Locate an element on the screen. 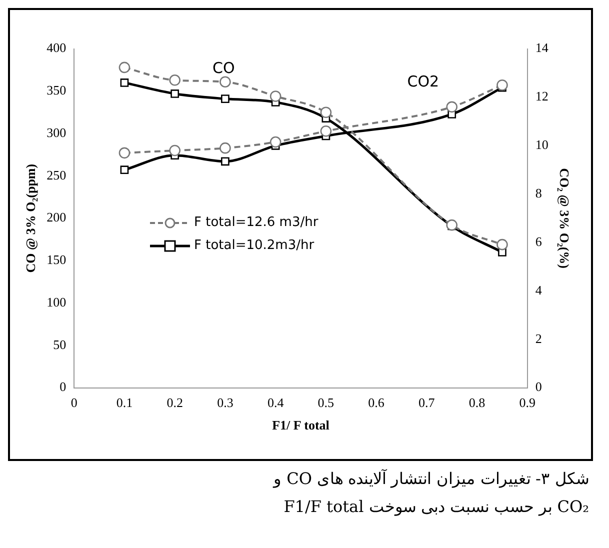  x-tick-label: 0 is located at coordinates (74, 402).